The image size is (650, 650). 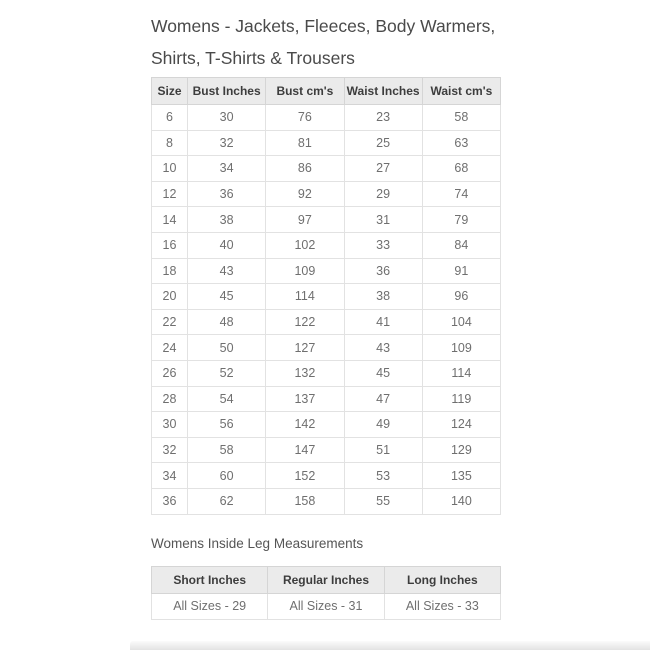 What do you see at coordinates (169, 271) in the screenshot?
I see `table-cell: 18` at bounding box center [169, 271].